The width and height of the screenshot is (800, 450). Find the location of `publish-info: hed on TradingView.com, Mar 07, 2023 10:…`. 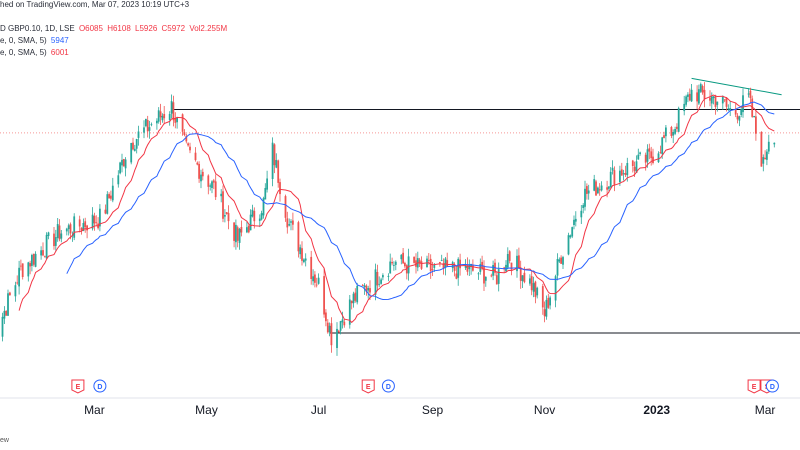

publish-info: hed on TradingView.com, Mar 07, 2023 10:… is located at coordinates (95, 4).